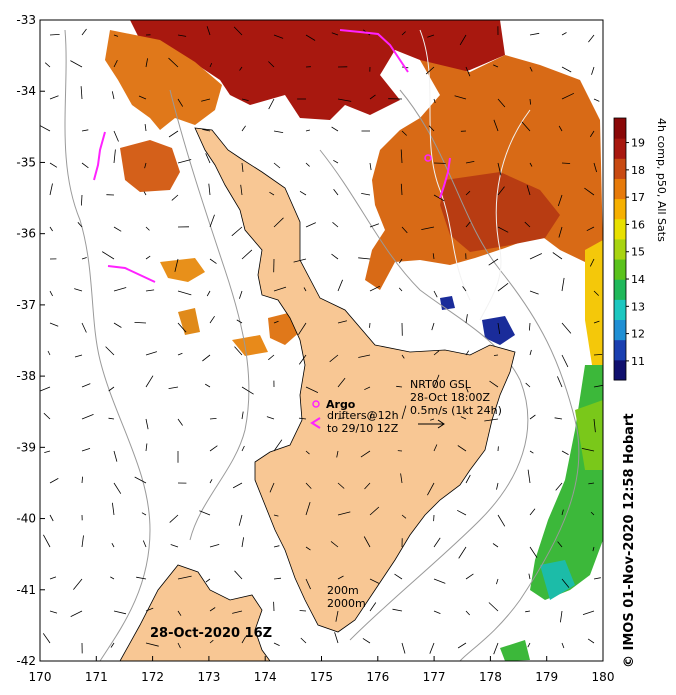  What do you see at coordinates (189, 321) in the screenshot?
I see `sst-patch-west-coast` at bounding box center [189, 321].